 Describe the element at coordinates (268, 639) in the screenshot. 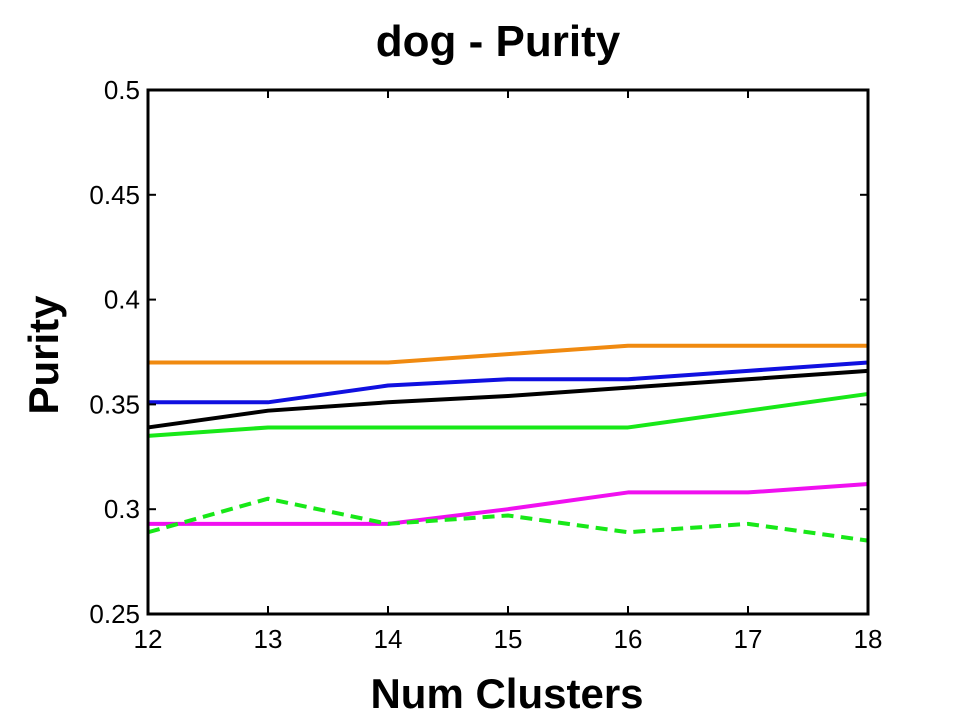

I see `x-tick-label: 13` at that location.